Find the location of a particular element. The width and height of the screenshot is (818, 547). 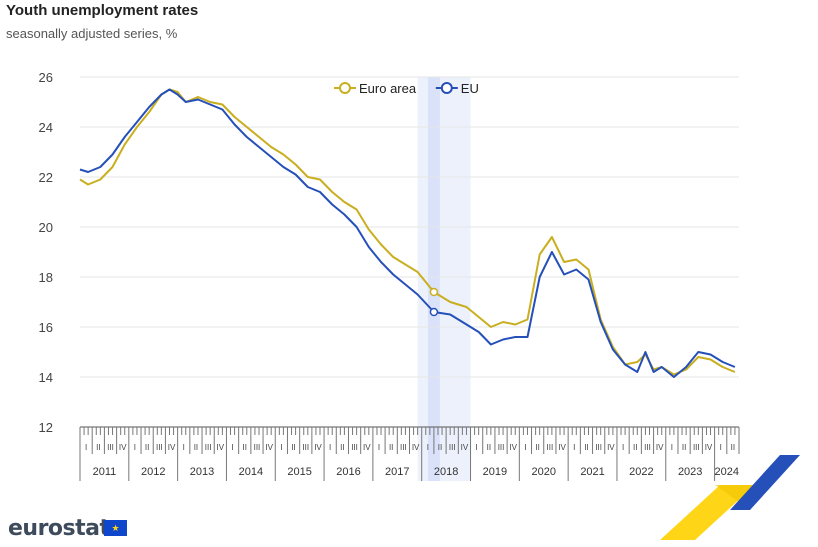

y-tick-label: 24 is located at coordinates (46, 127).